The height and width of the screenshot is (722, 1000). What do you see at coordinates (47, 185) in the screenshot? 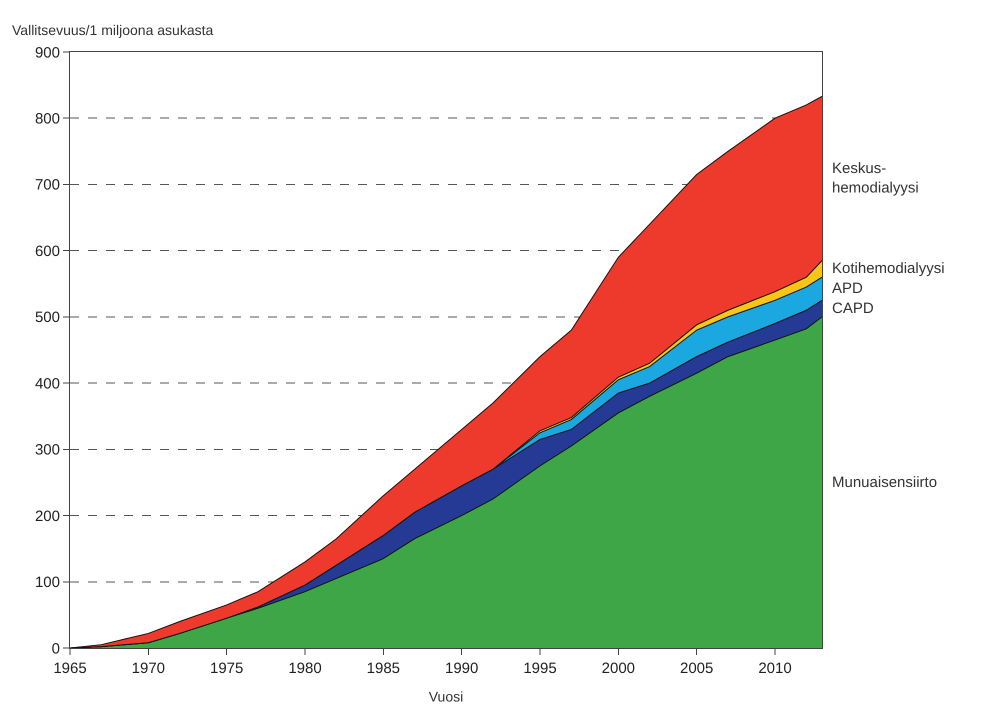
I see `y-tick-label: 700` at bounding box center [47, 185].